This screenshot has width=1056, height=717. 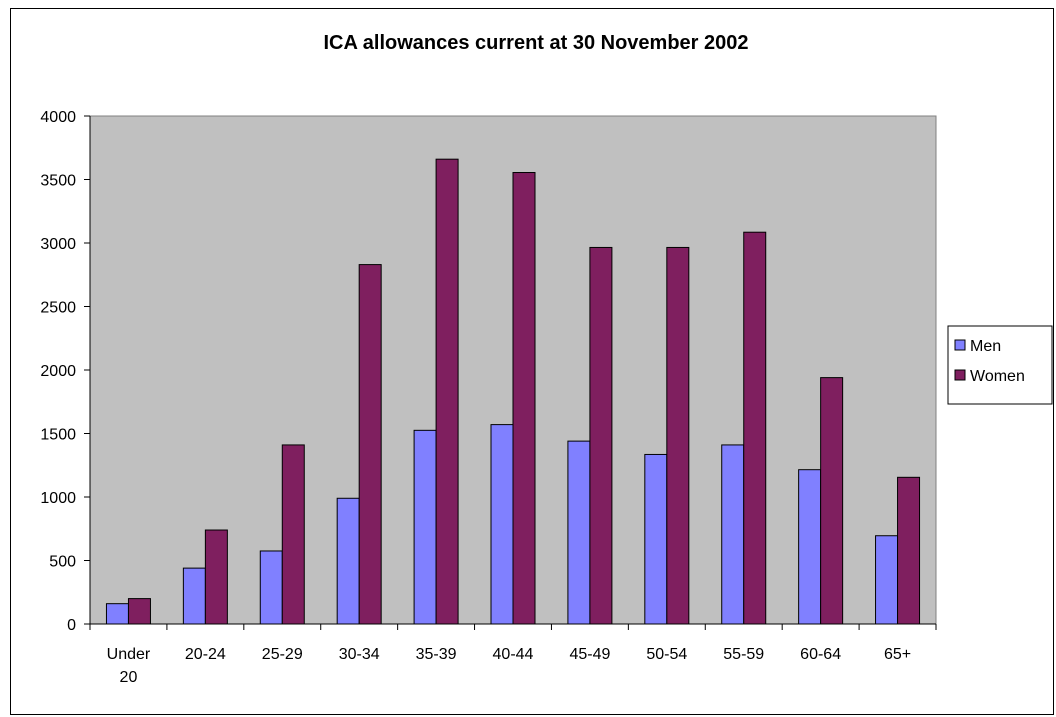 I want to click on y-tick-label: 3000, so click(x=58, y=244).